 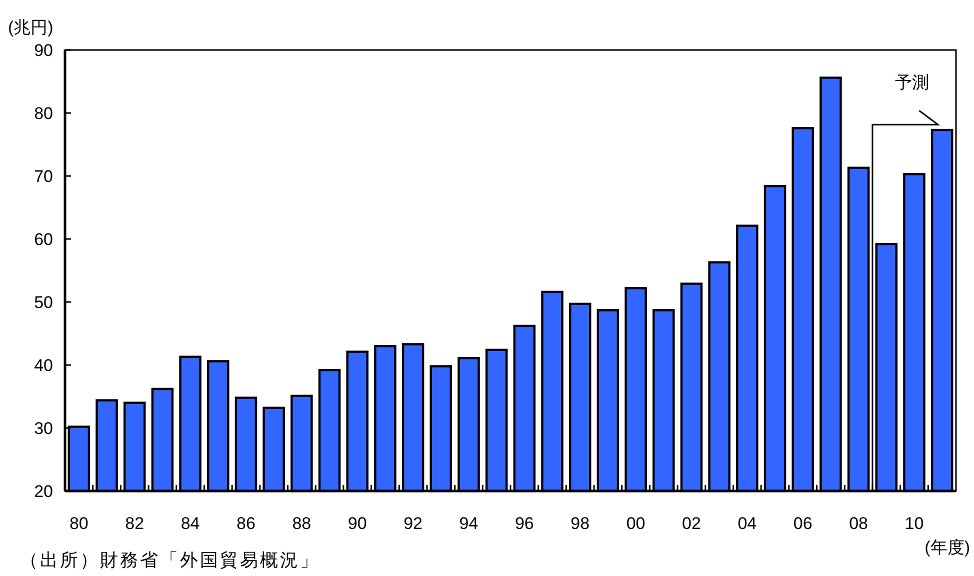 I want to click on x-tick-label: 08, so click(x=858, y=523).